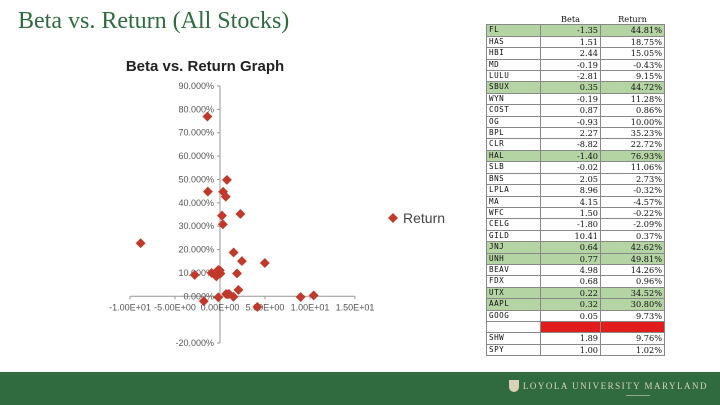 The height and width of the screenshot is (405, 720). Describe the element at coordinates (513, 386) in the screenshot. I see `shield-icon` at that location.